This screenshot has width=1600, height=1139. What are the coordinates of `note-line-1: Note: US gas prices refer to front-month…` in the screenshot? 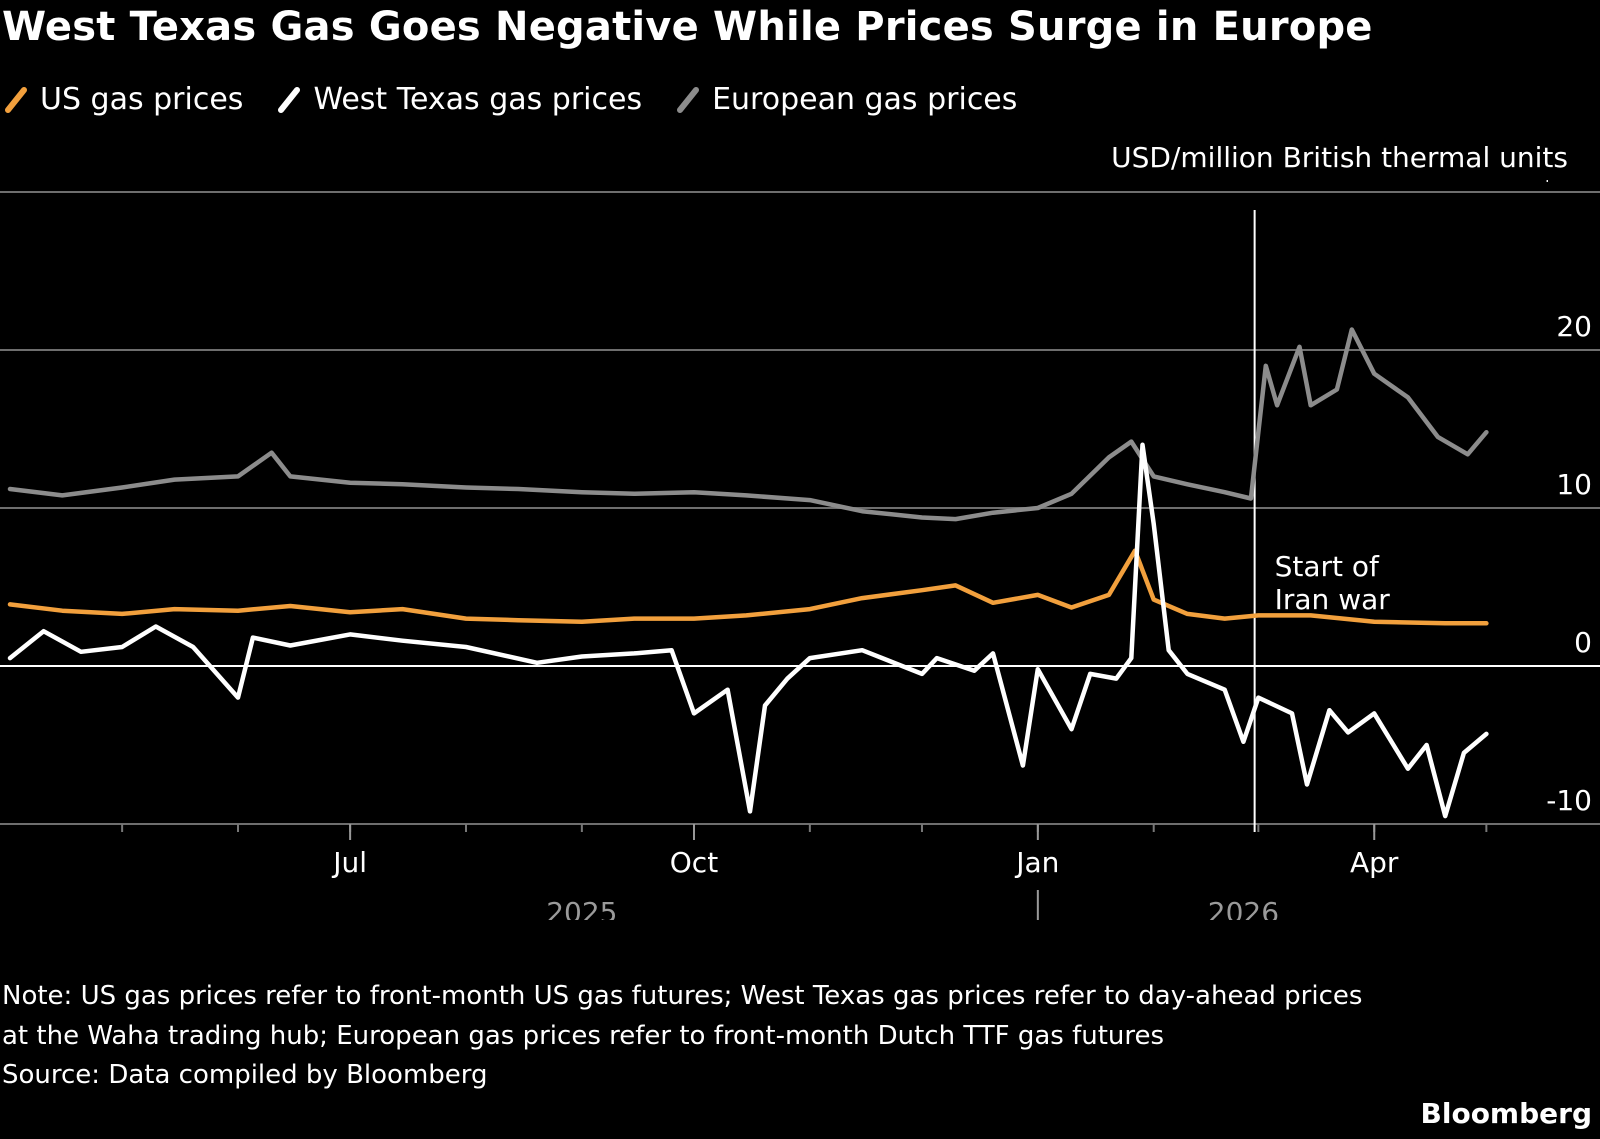 It's located at (682, 996).